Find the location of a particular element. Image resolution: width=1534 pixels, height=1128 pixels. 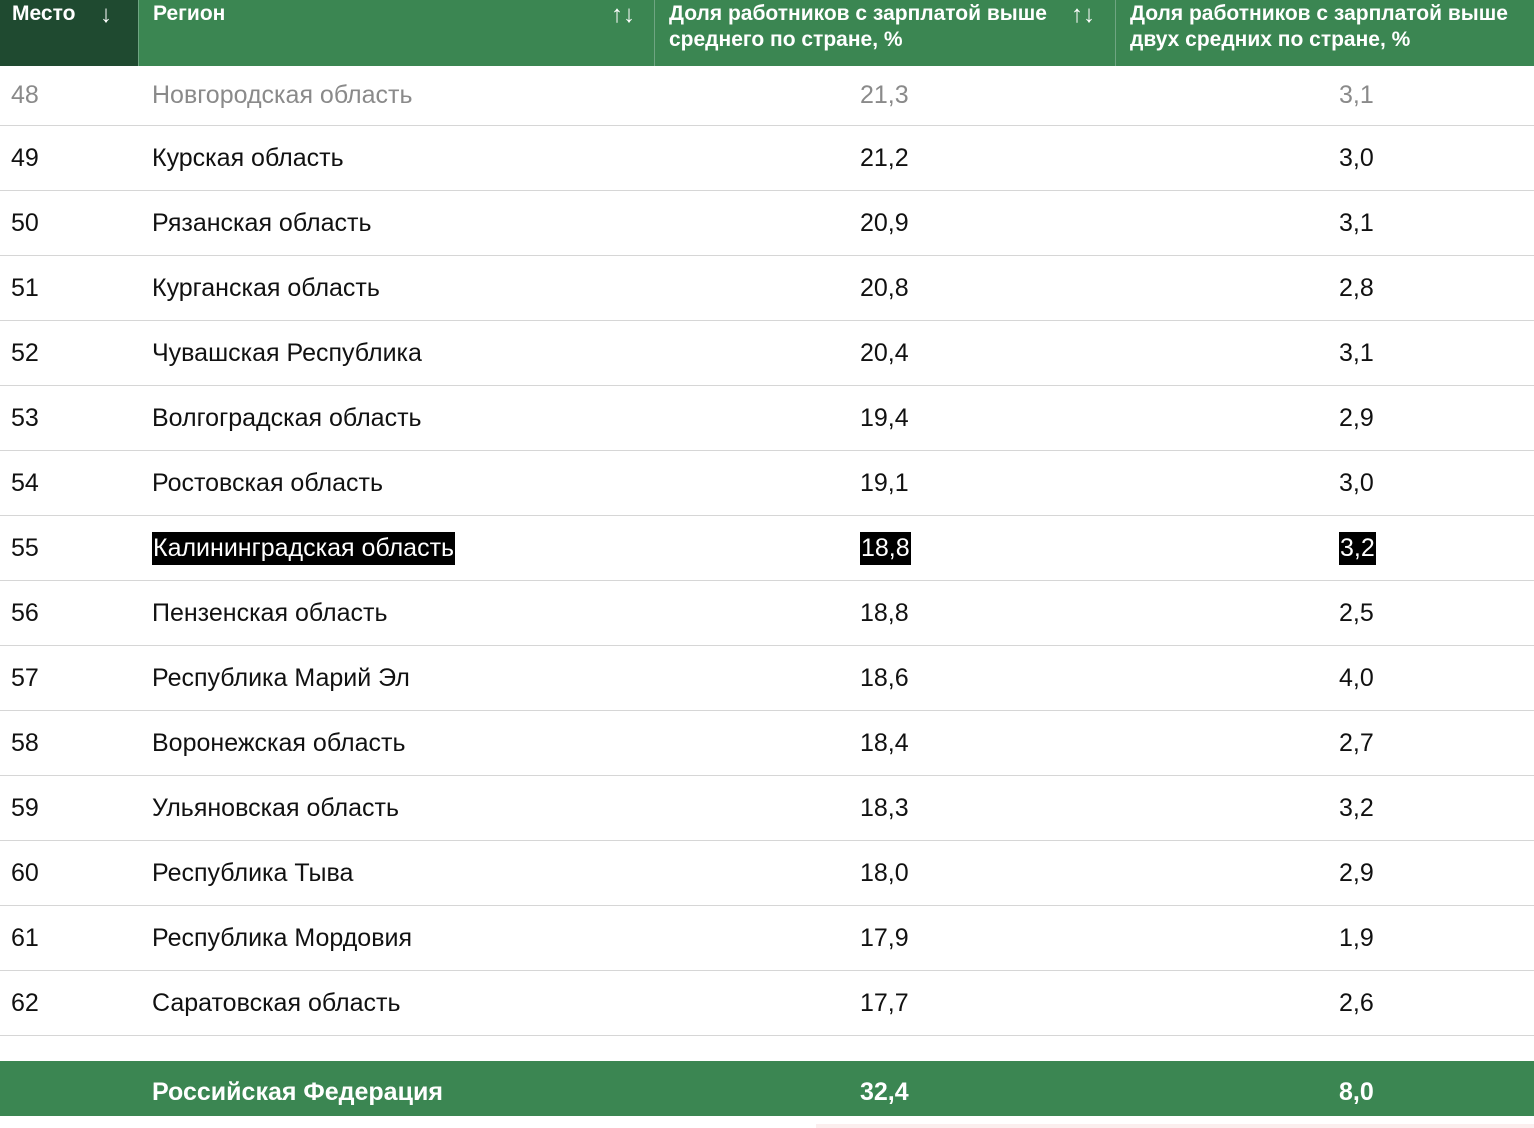

above-double-cell: 3,0 is located at coordinates (1356, 158).